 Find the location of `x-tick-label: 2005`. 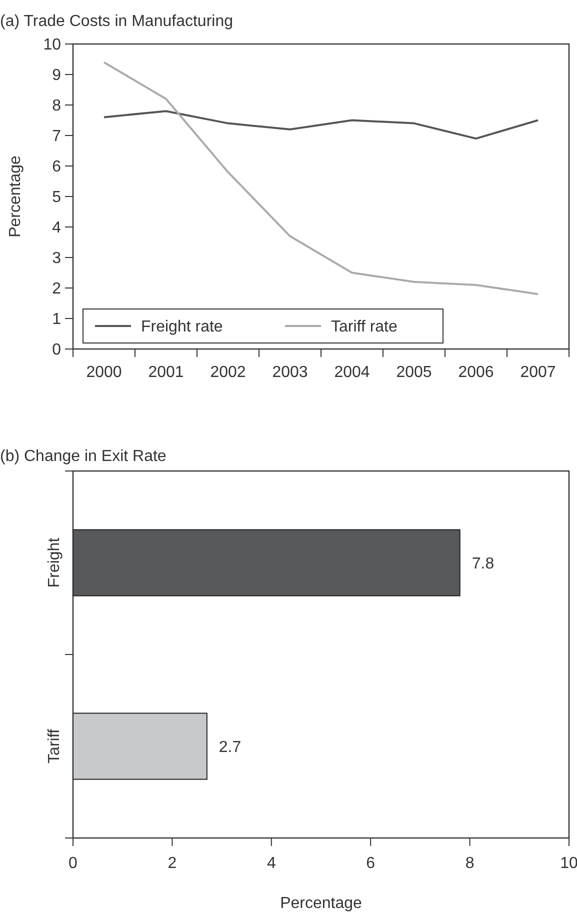

x-tick-label: 2005 is located at coordinates (414, 372).